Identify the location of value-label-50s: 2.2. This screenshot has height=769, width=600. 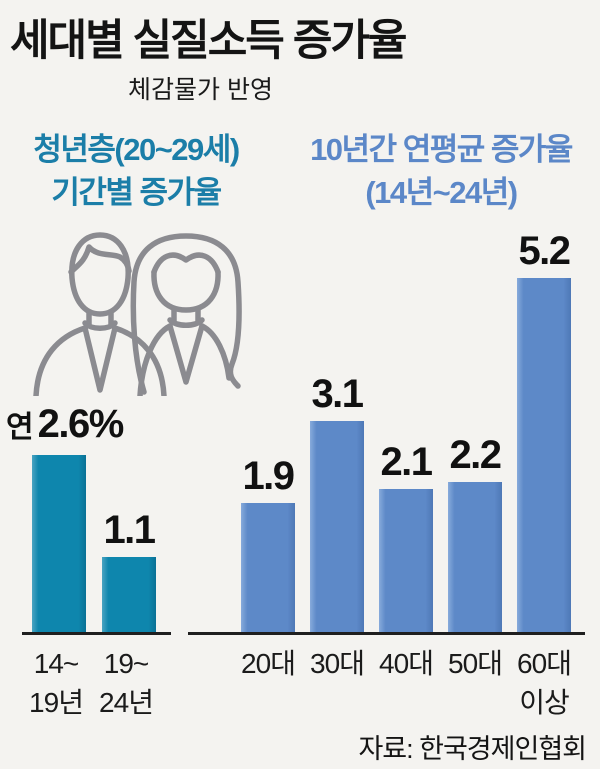
(475, 455).